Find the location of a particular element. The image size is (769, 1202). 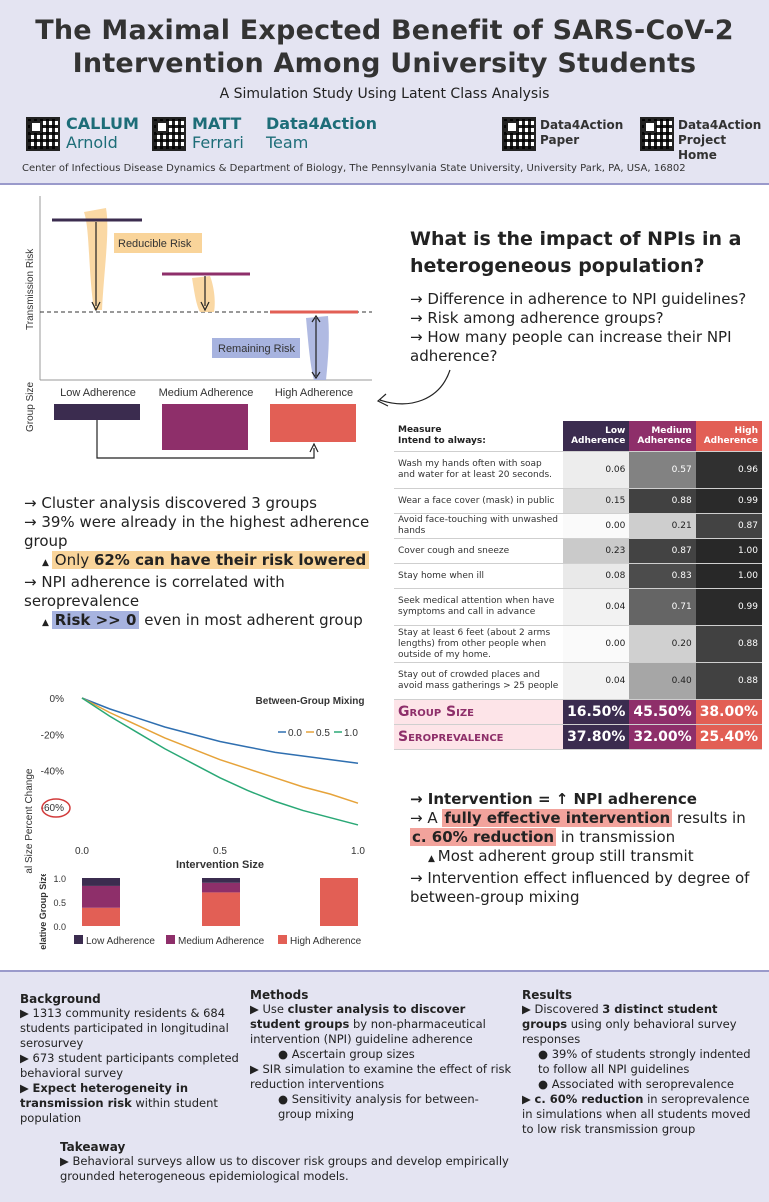

link-line-2: Paper is located at coordinates (560, 140).